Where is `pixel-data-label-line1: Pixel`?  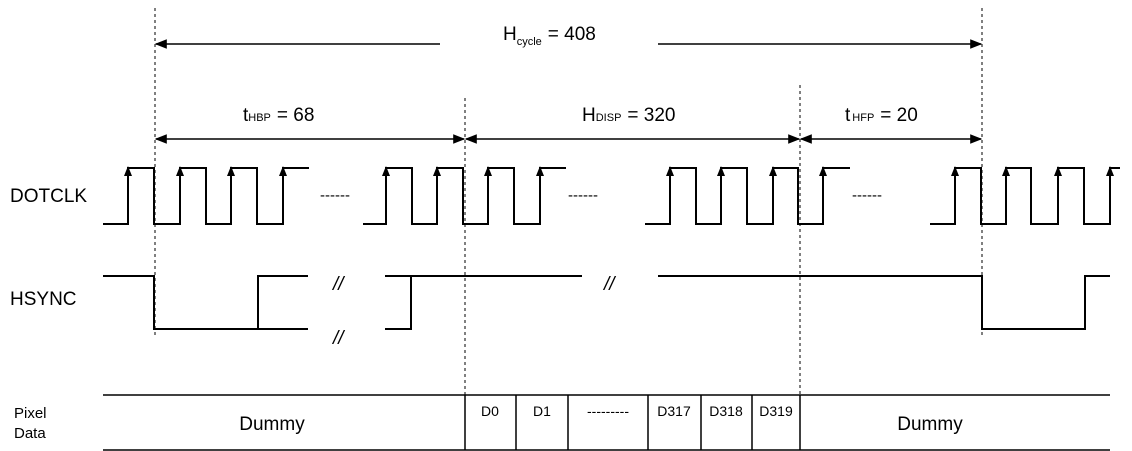
pixel-data-label-line1: Pixel is located at coordinates (30, 413).